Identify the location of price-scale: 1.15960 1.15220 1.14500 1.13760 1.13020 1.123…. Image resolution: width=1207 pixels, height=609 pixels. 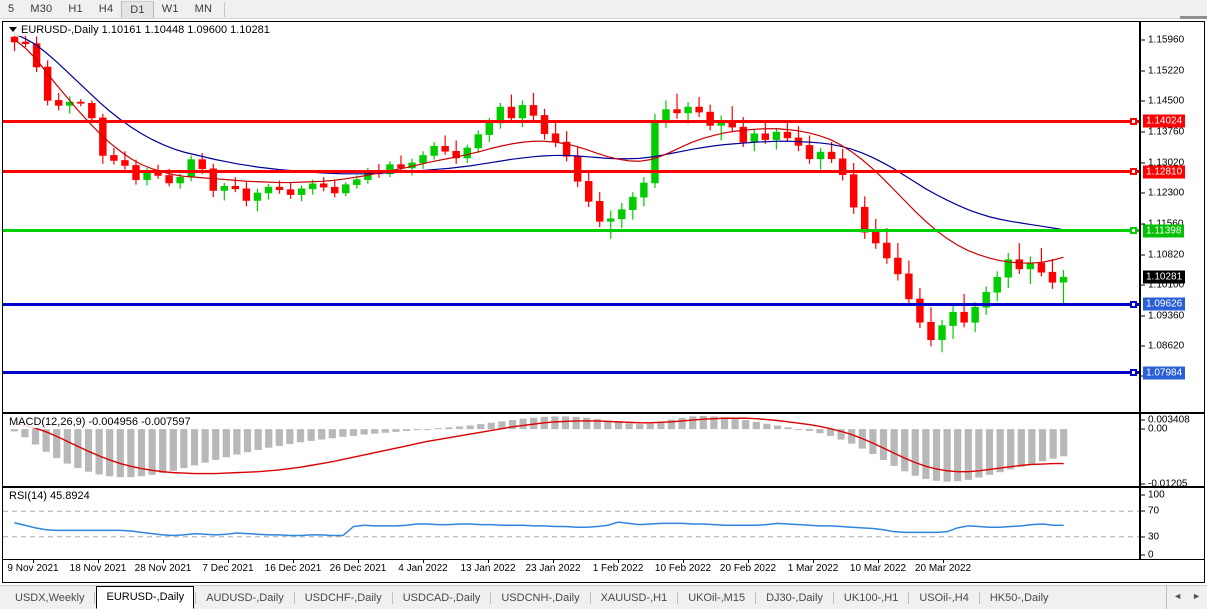
(1171, 217).